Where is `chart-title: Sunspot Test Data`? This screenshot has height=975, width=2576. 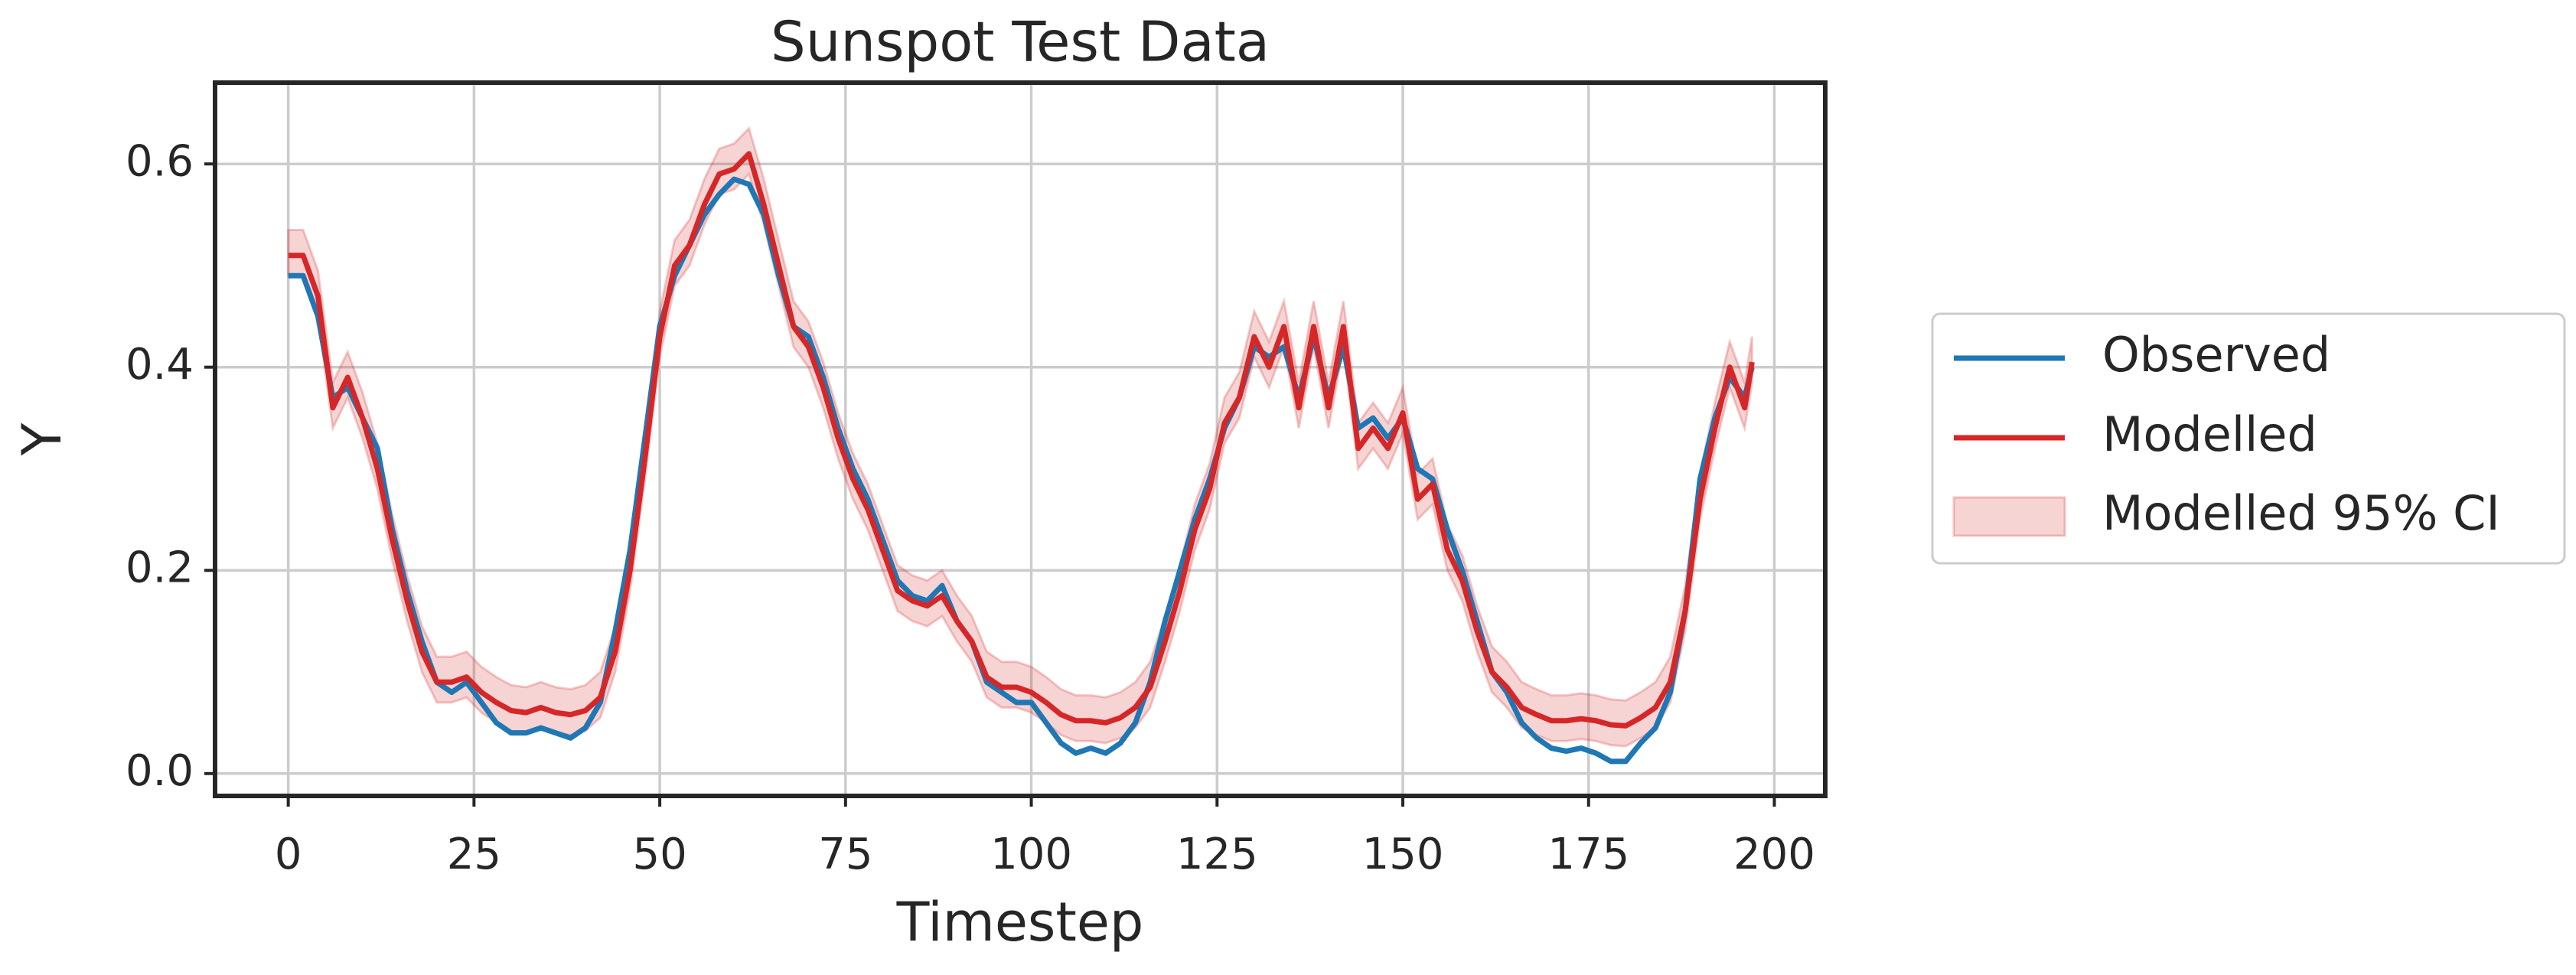
chart-title: Sunspot Test Data is located at coordinates (1020, 42).